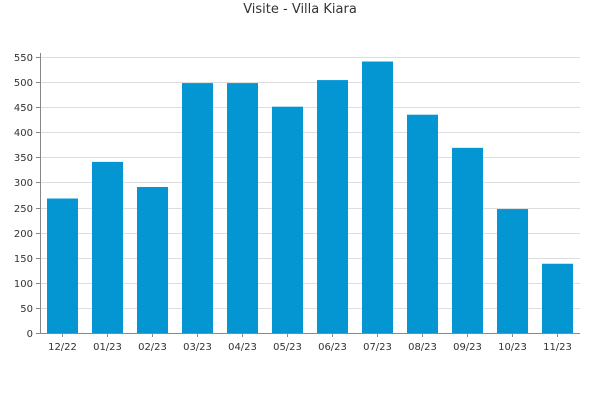  Describe the element at coordinates (300, 9) in the screenshot. I see `chart-title: Visite - Villa Kiara` at that location.